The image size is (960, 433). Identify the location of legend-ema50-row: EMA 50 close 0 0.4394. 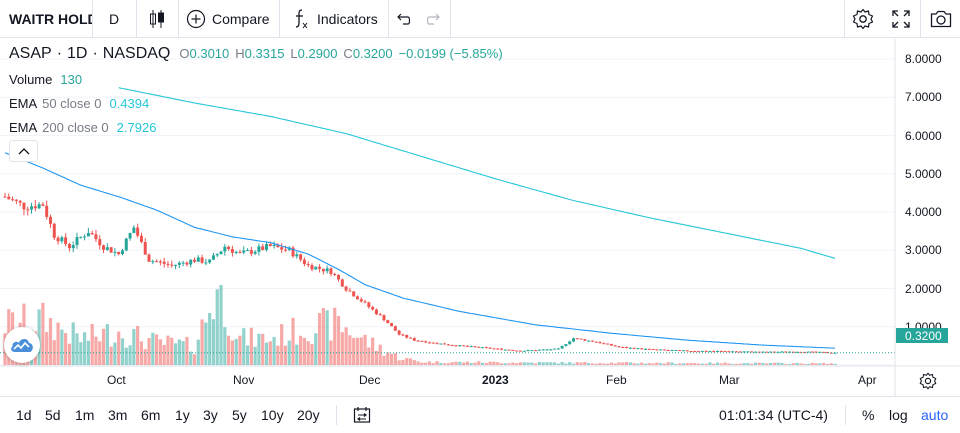
(79, 103).